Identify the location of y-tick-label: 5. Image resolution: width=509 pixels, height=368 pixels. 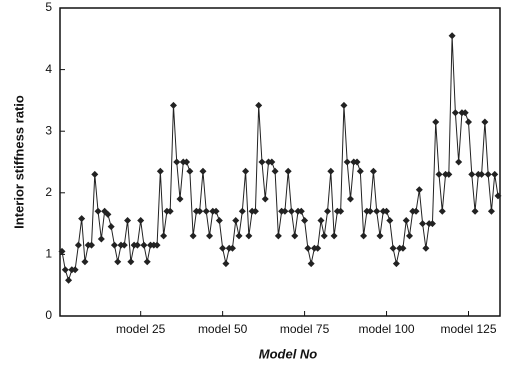
(48, 7).